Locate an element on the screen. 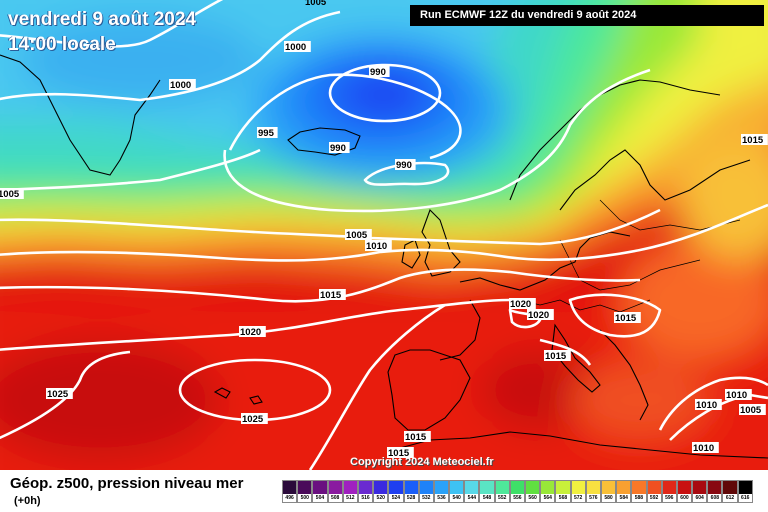 The width and height of the screenshot is (768, 512). legend-cell: 592 is located at coordinates (654, 491).